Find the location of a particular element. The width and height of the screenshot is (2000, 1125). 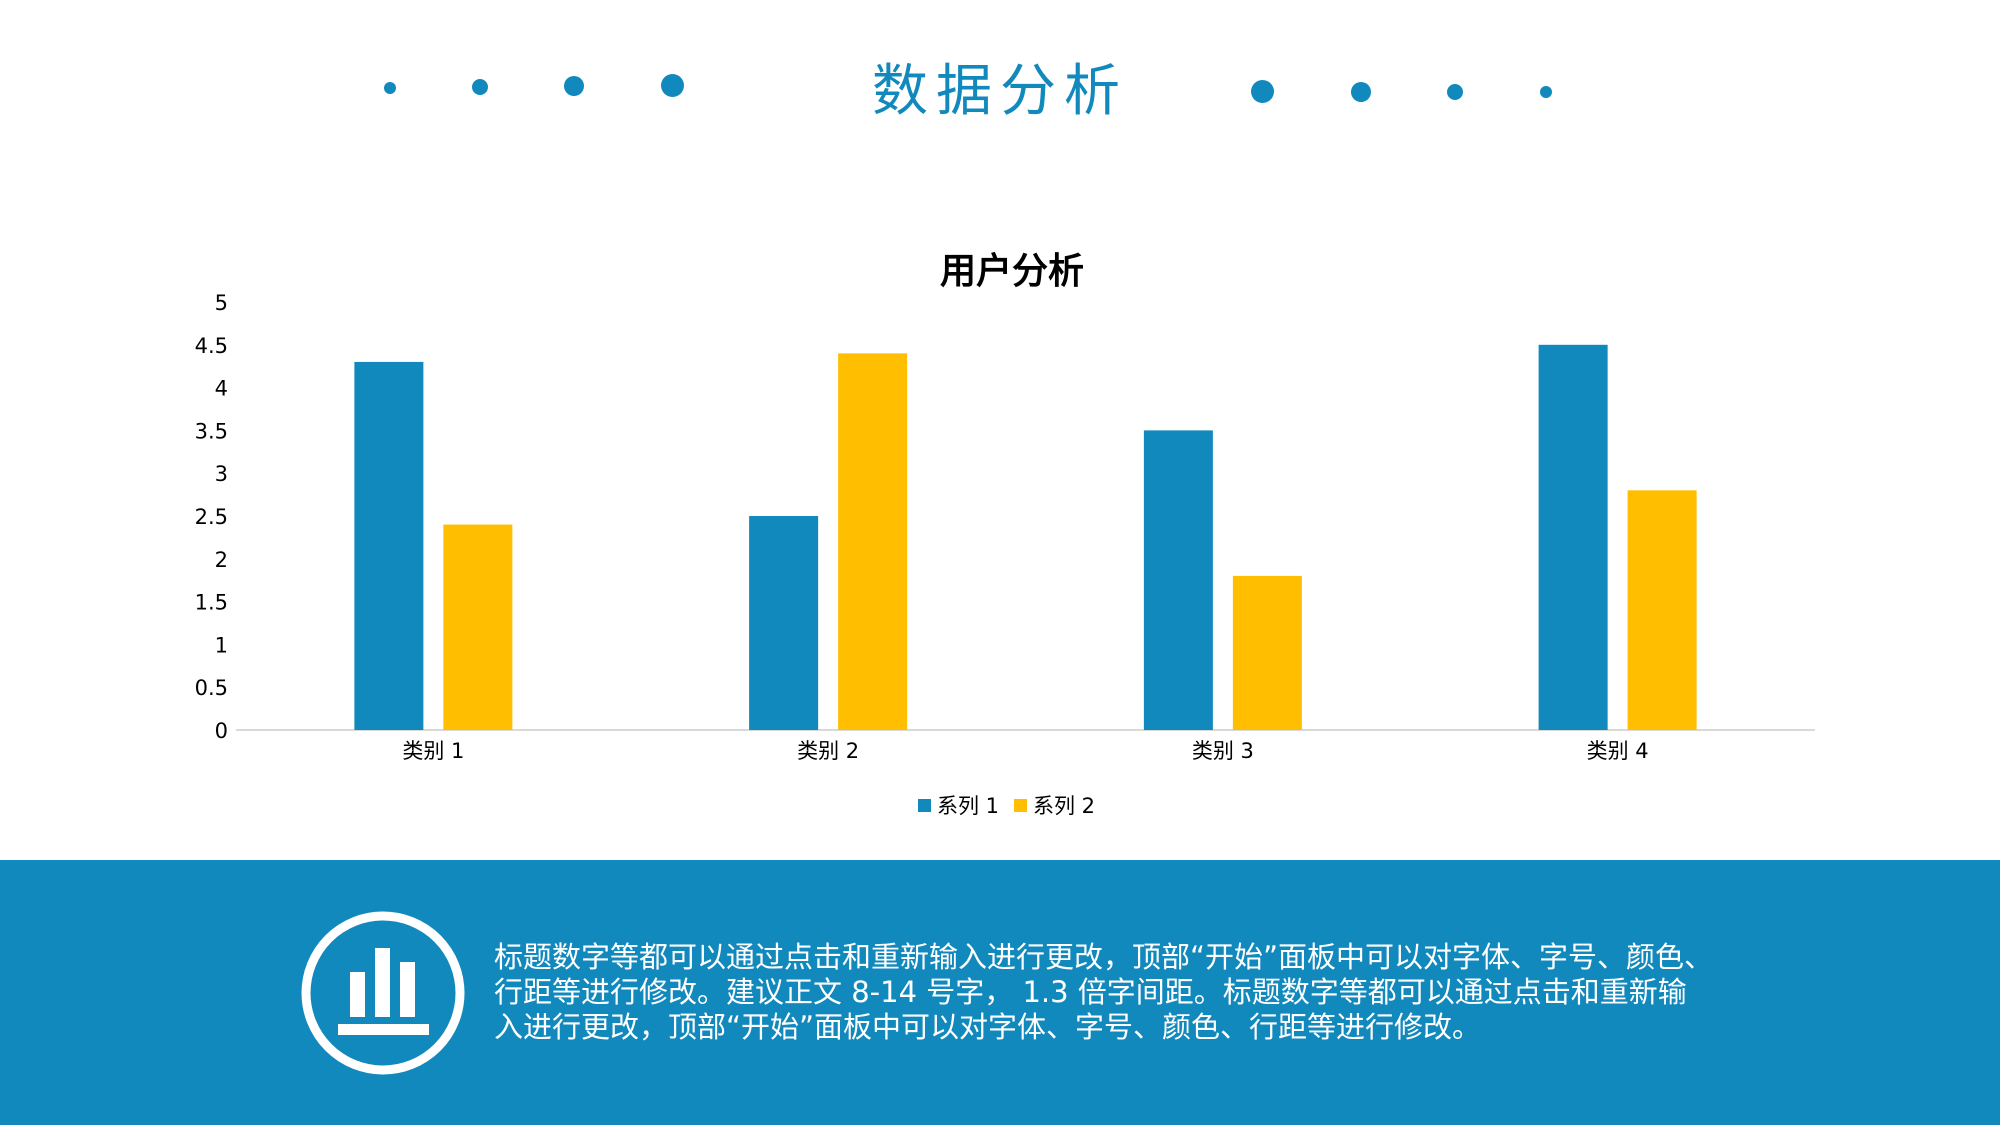

slide-title: 数据分析 is located at coordinates (1000, 91).